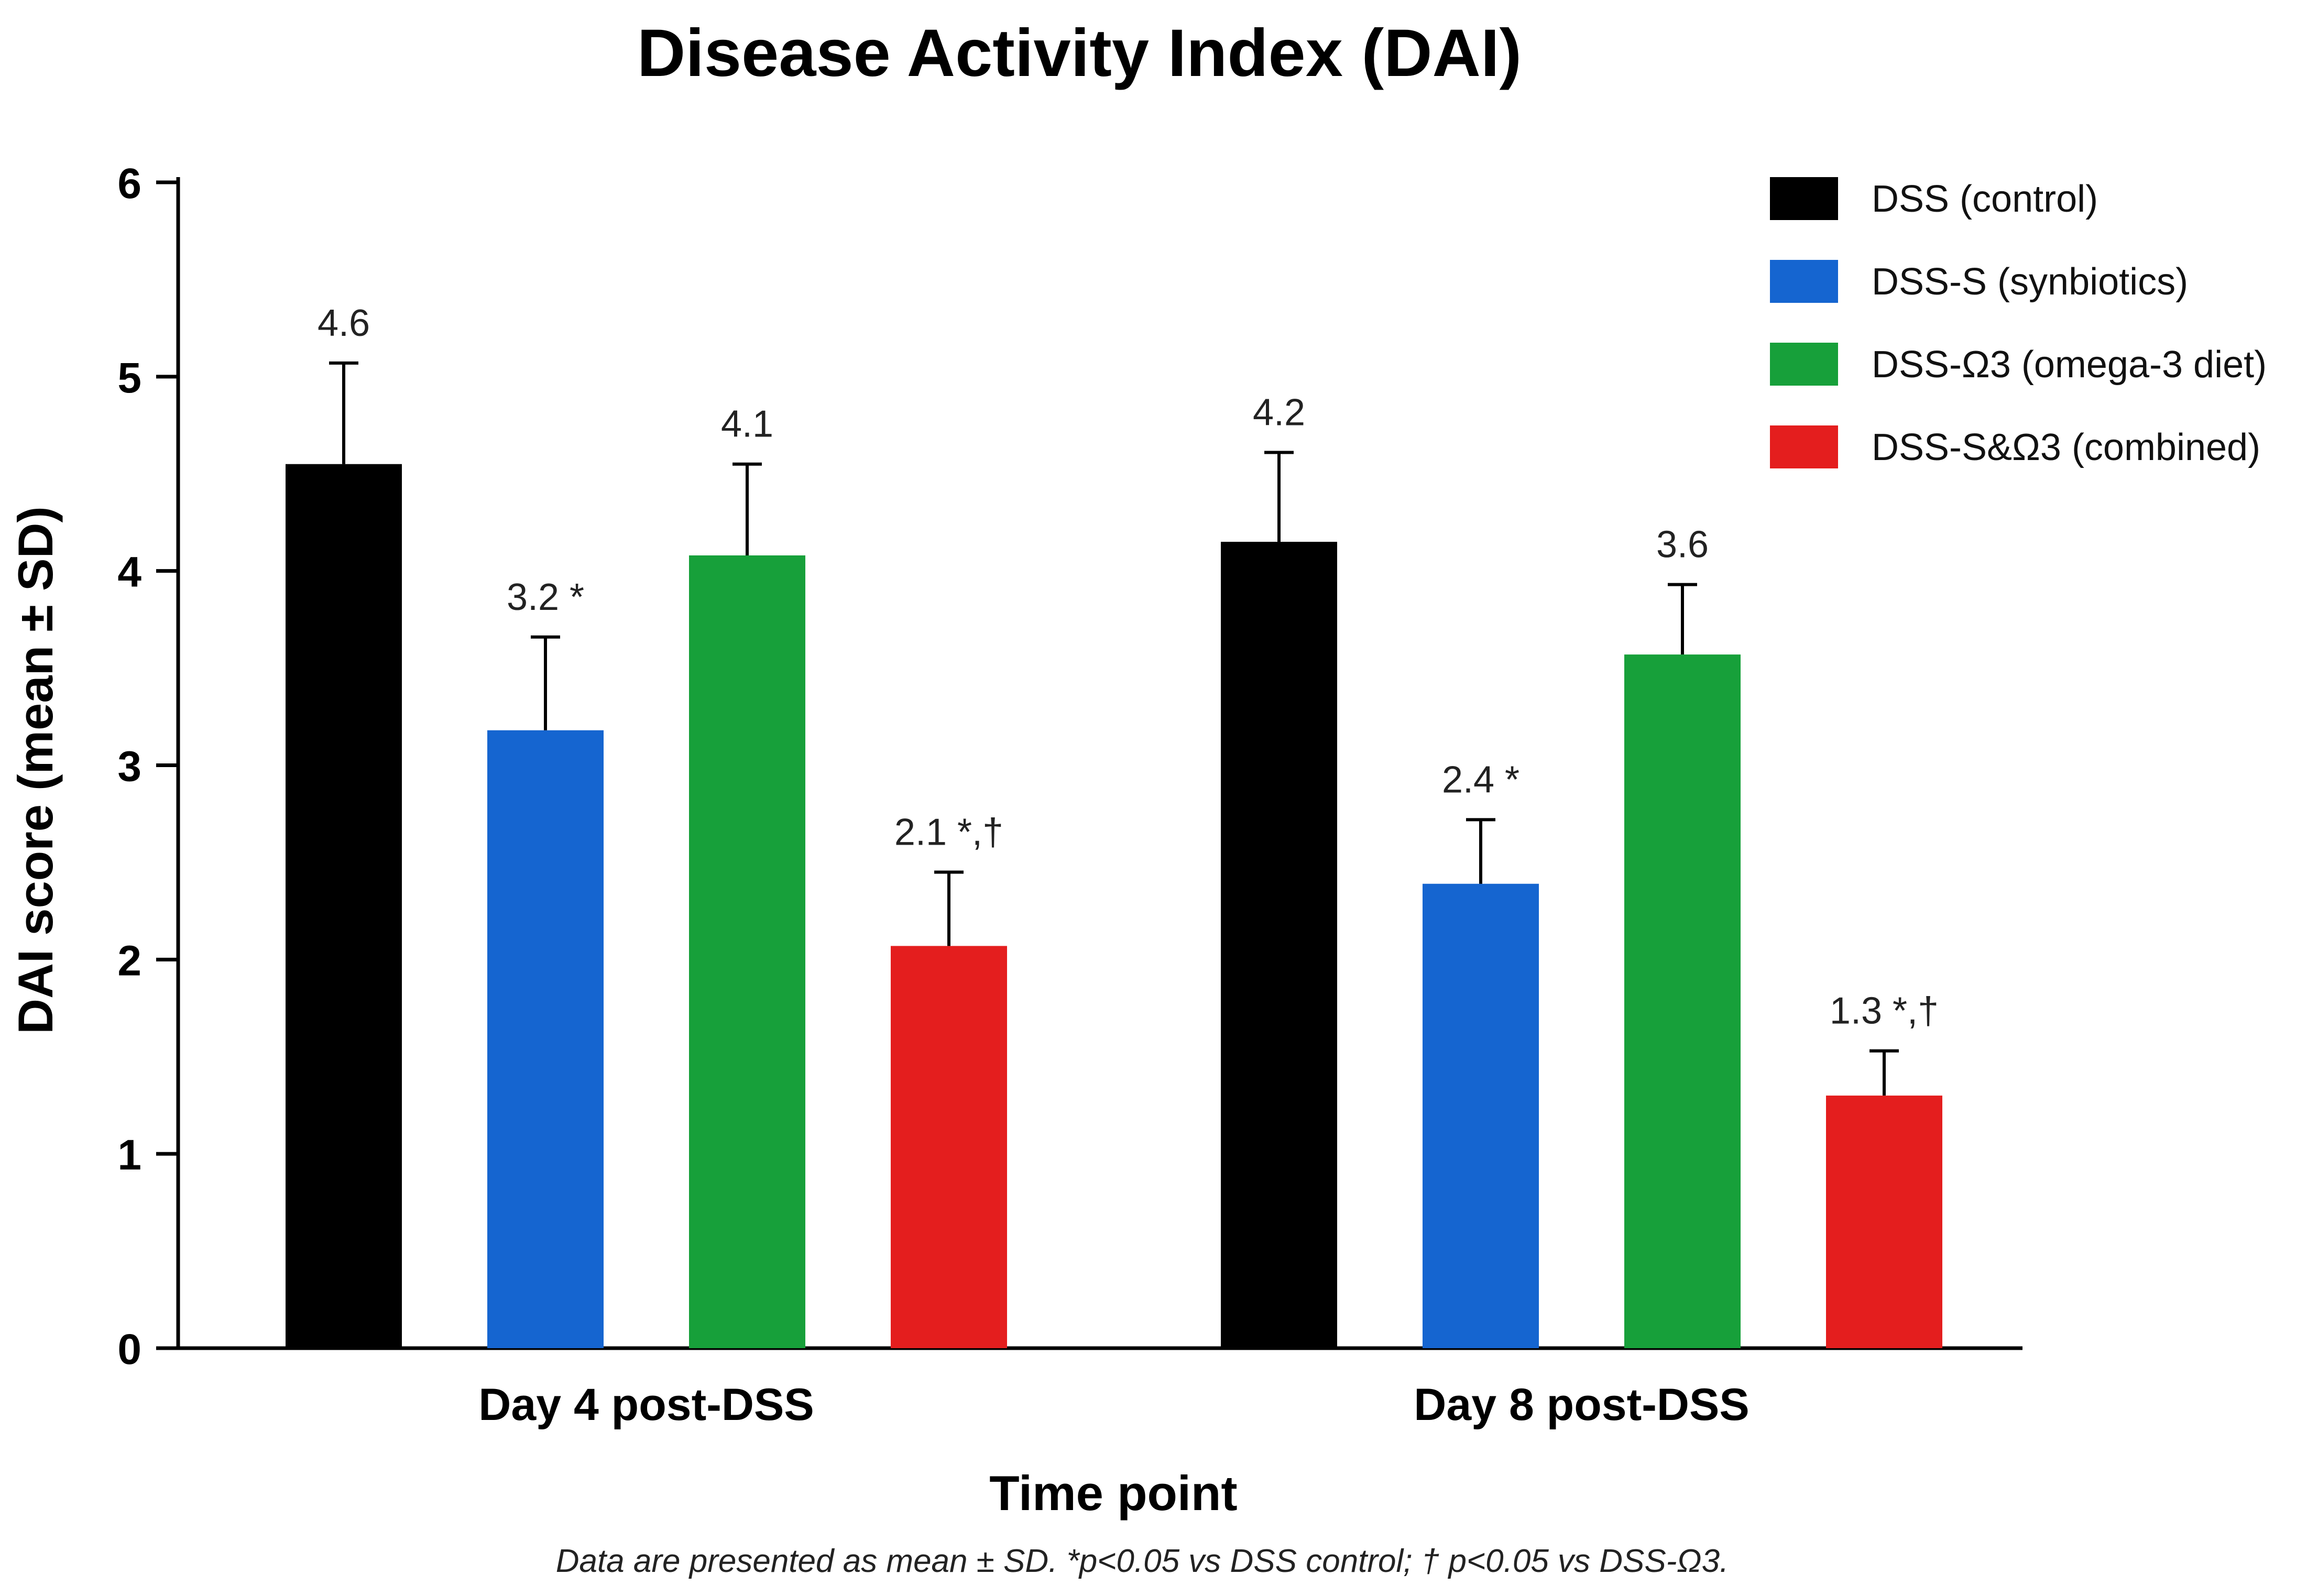  What do you see at coordinates (129, 961) in the screenshot?
I see `y-tick-label: 2` at bounding box center [129, 961].